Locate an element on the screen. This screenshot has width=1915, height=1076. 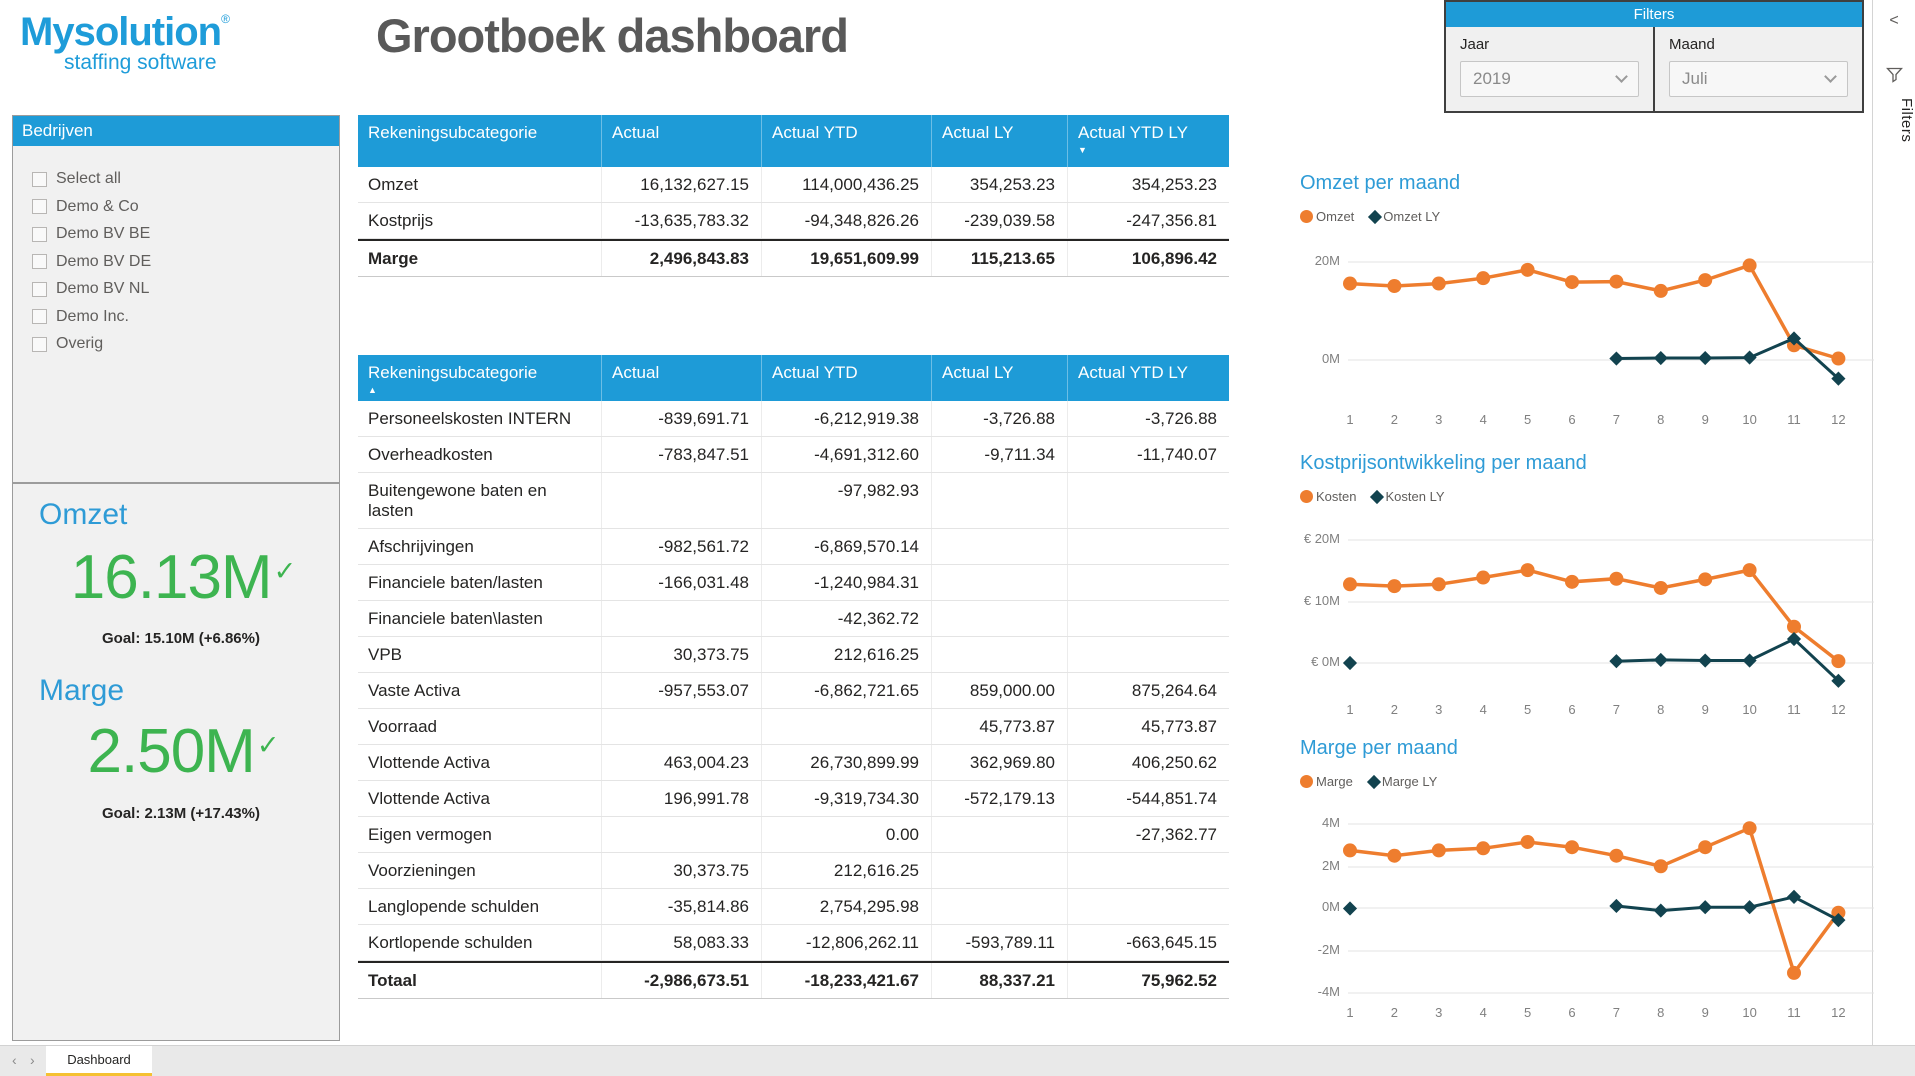
x-axis-tick-label: 8 is located at coordinates (1661, 1012).